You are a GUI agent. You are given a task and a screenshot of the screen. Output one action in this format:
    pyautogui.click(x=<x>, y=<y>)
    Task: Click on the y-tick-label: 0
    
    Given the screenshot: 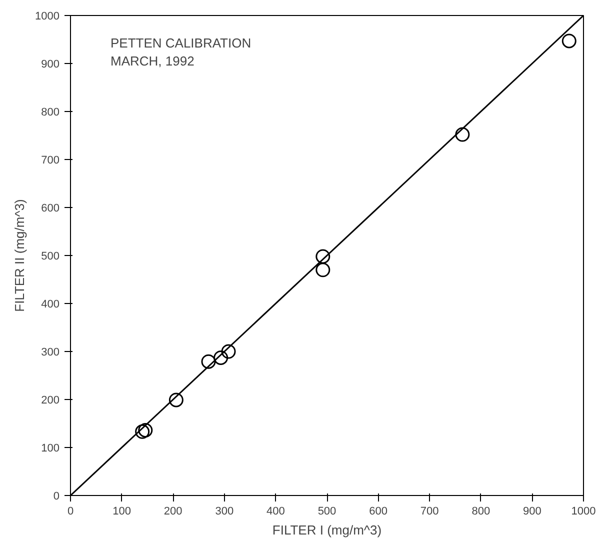 What is the action you would take?
    pyautogui.click(x=56, y=496)
    